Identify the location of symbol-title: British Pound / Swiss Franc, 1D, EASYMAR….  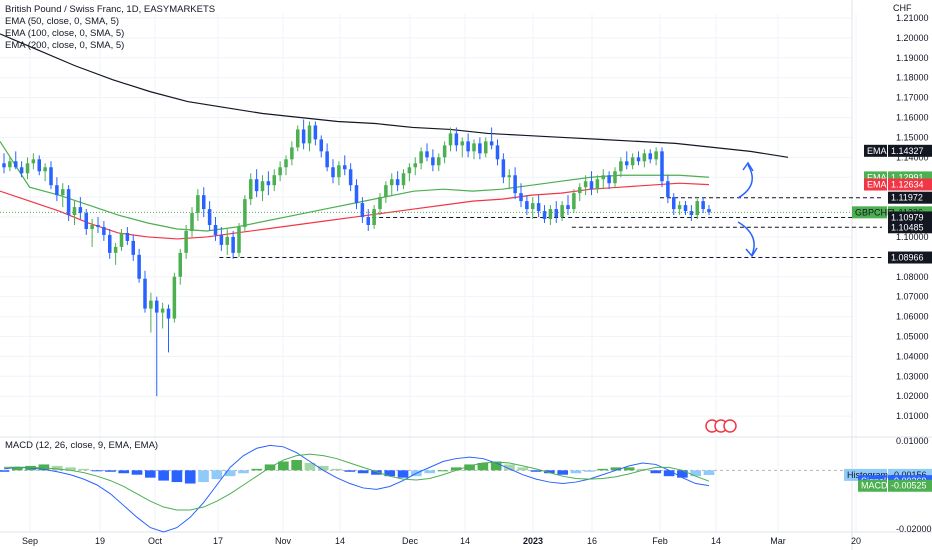
(110, 9).